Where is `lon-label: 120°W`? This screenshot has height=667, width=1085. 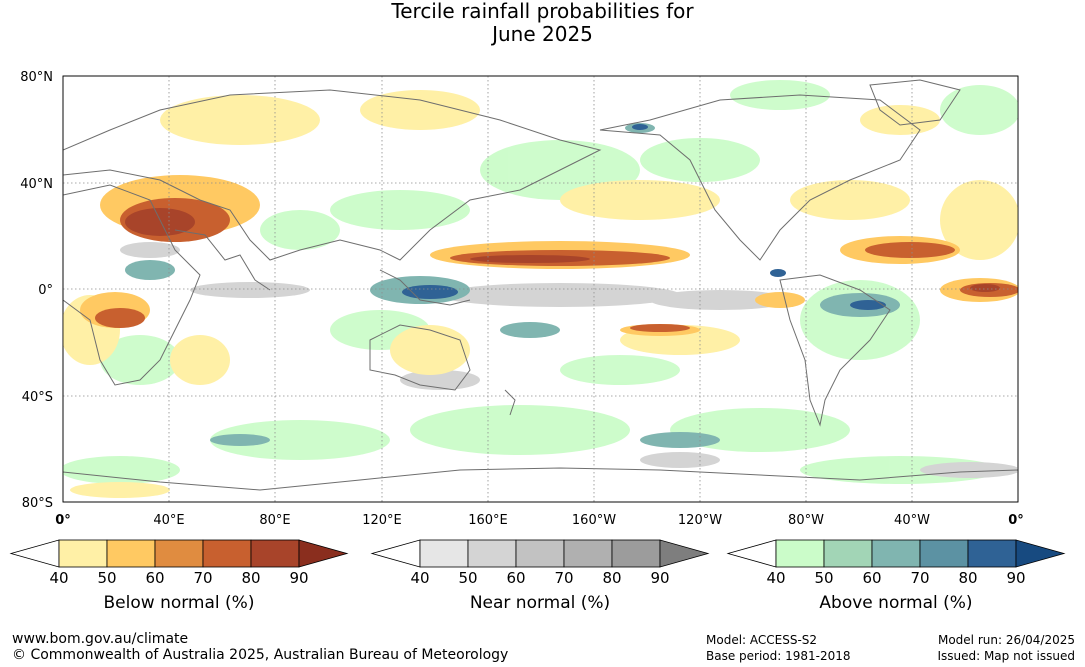 lon-label: 120°W is located at coordinates (700, 520).